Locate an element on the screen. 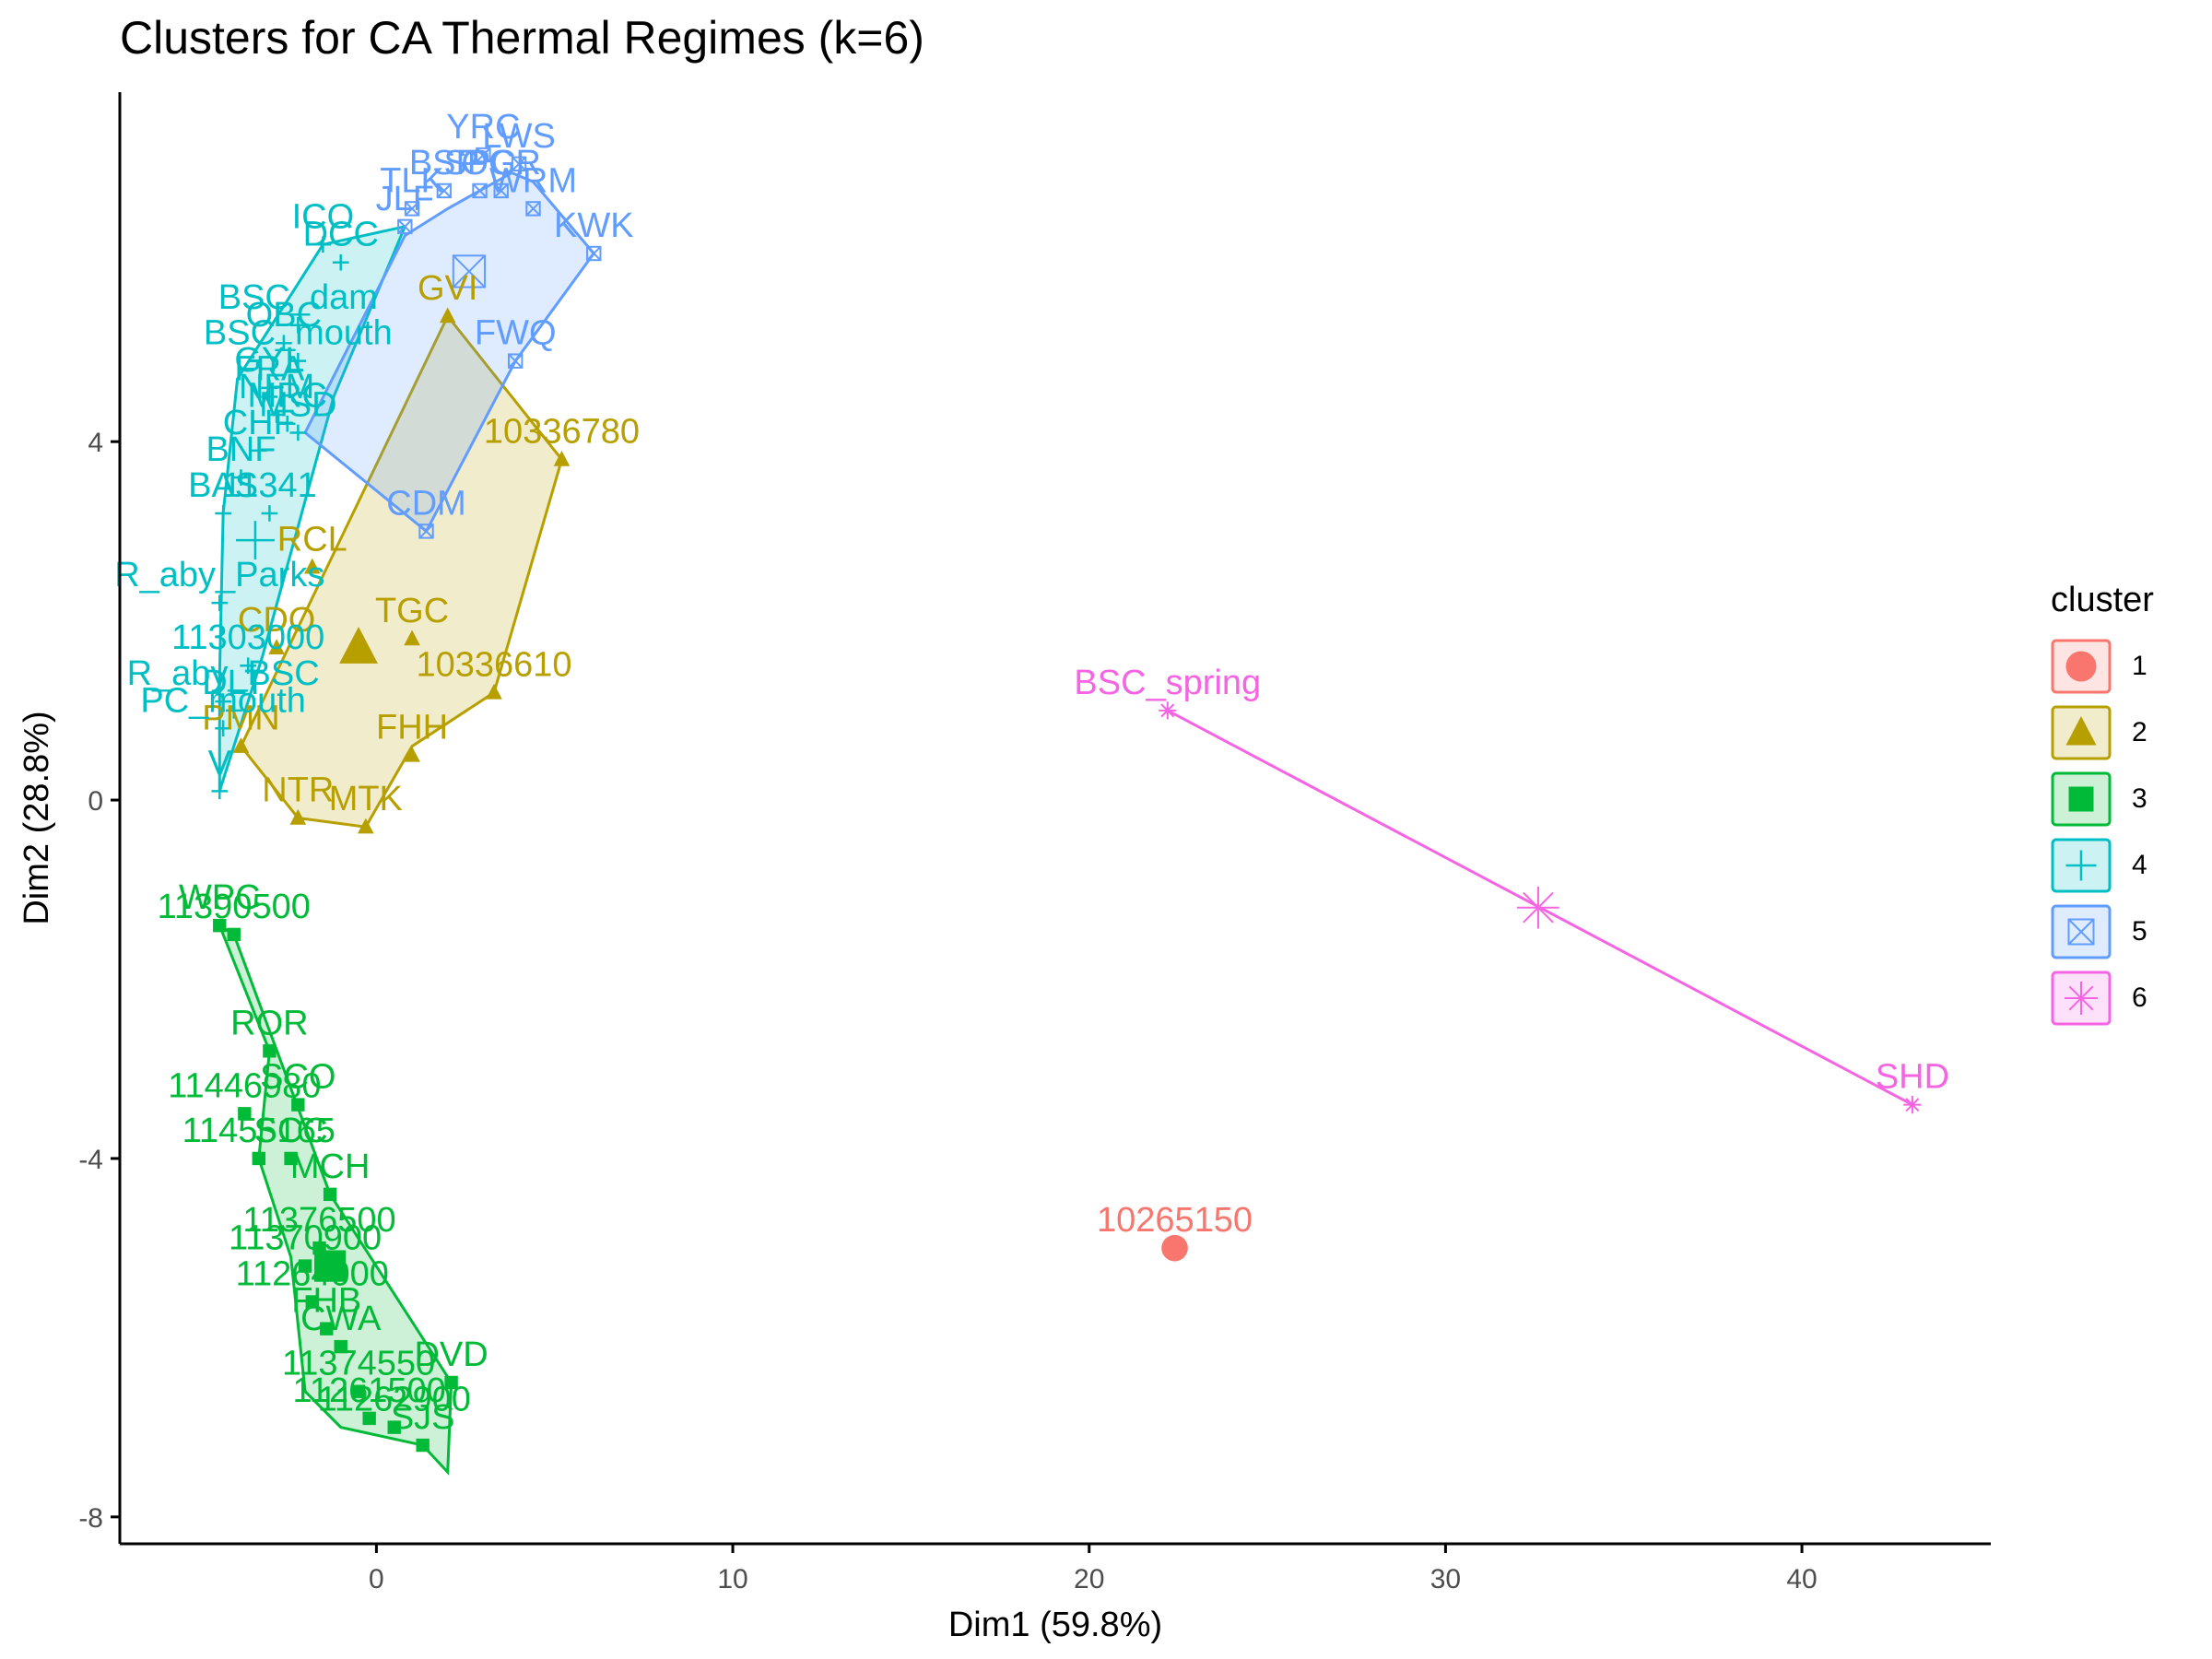 The height and width of the screenshot is (1659, 2212). point-label: V is located at coordinates (220, 763).